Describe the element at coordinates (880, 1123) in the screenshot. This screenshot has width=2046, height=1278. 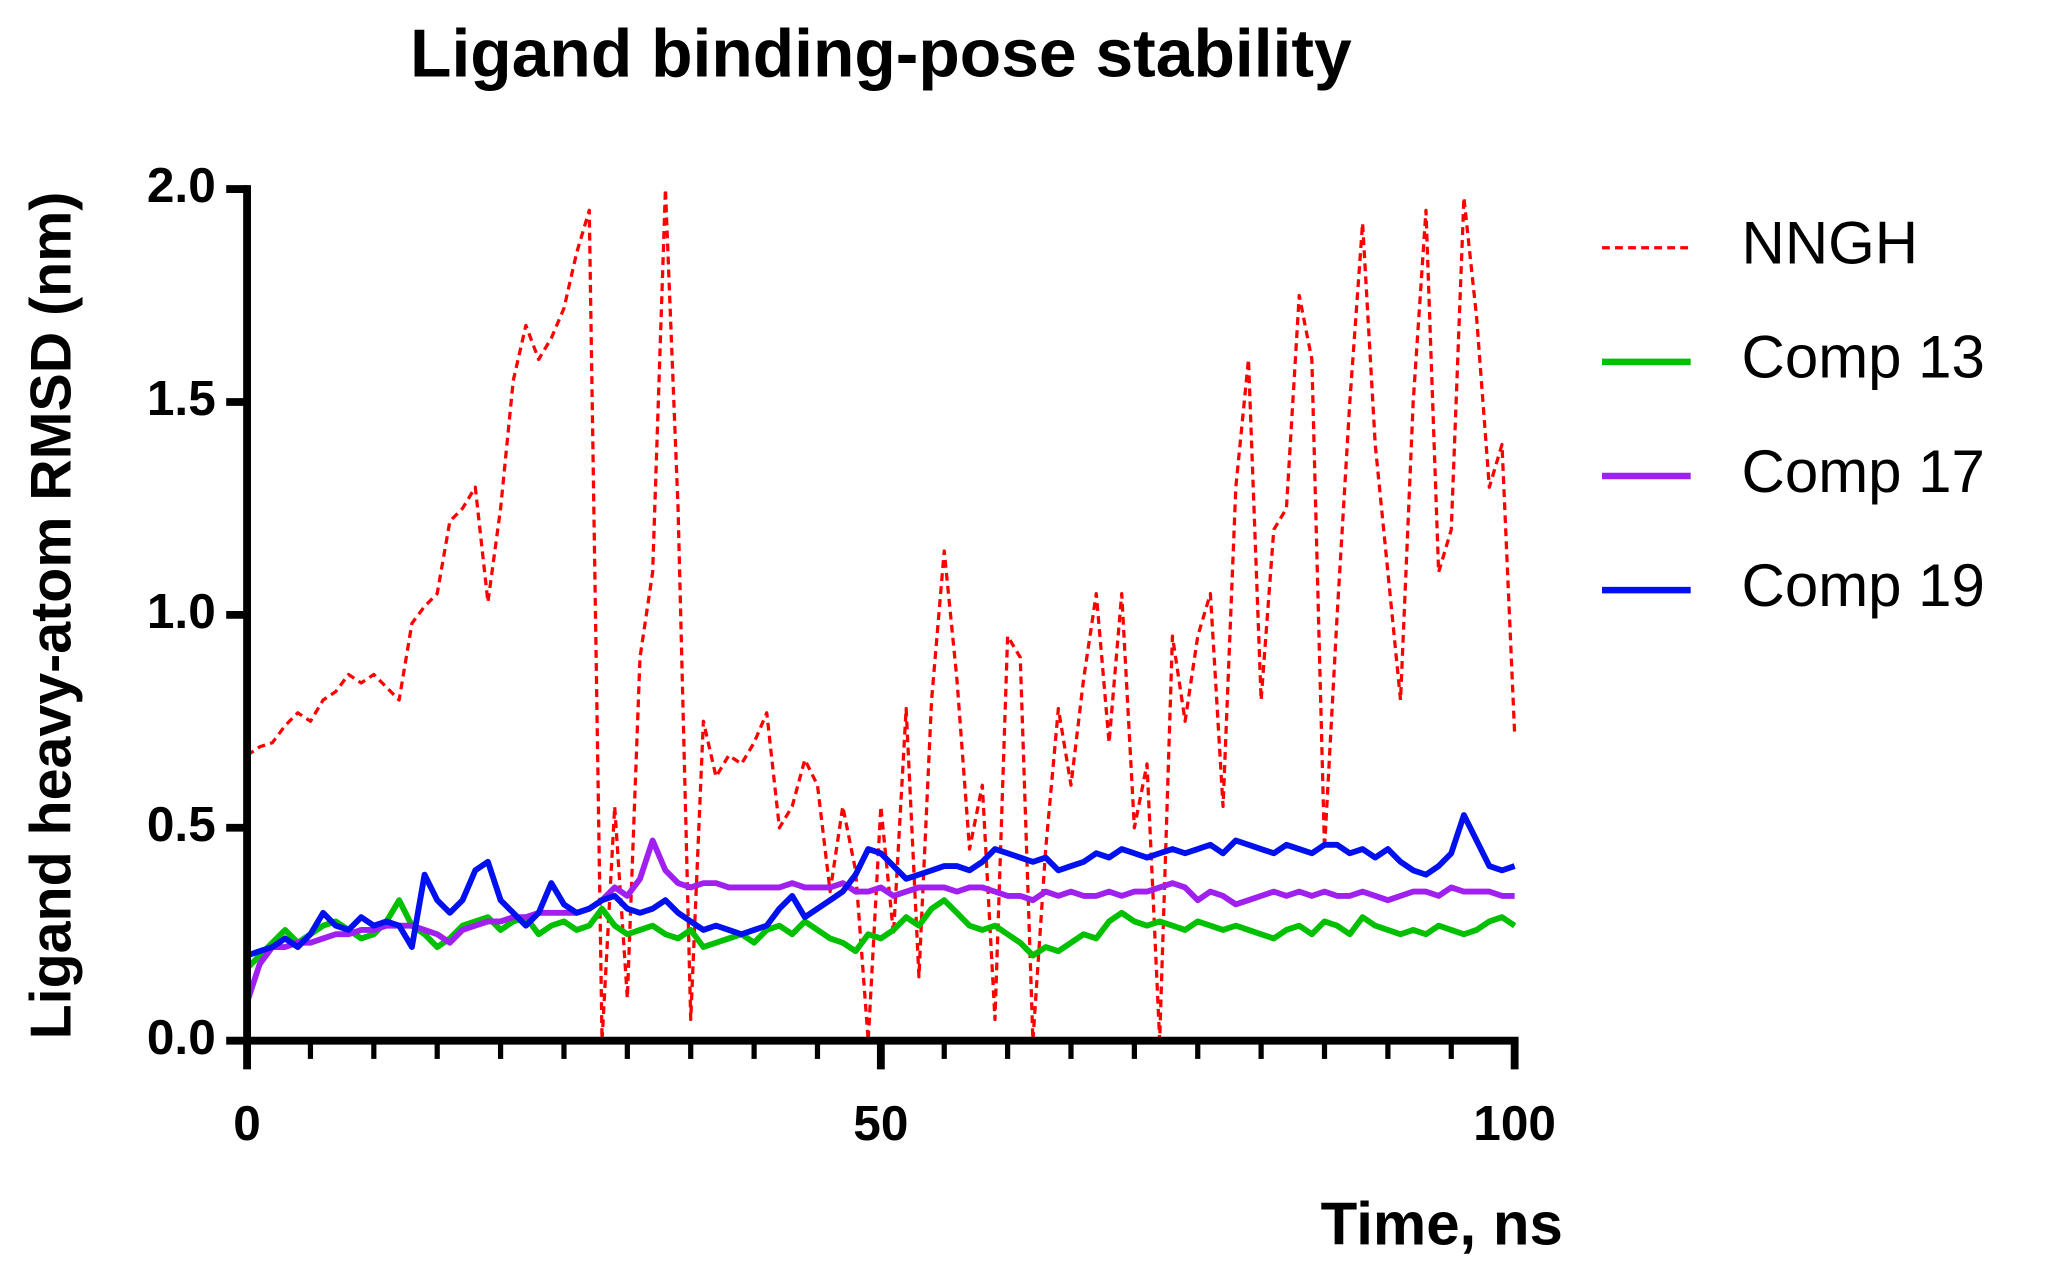
I see `x-tick-label: 50` at that location.